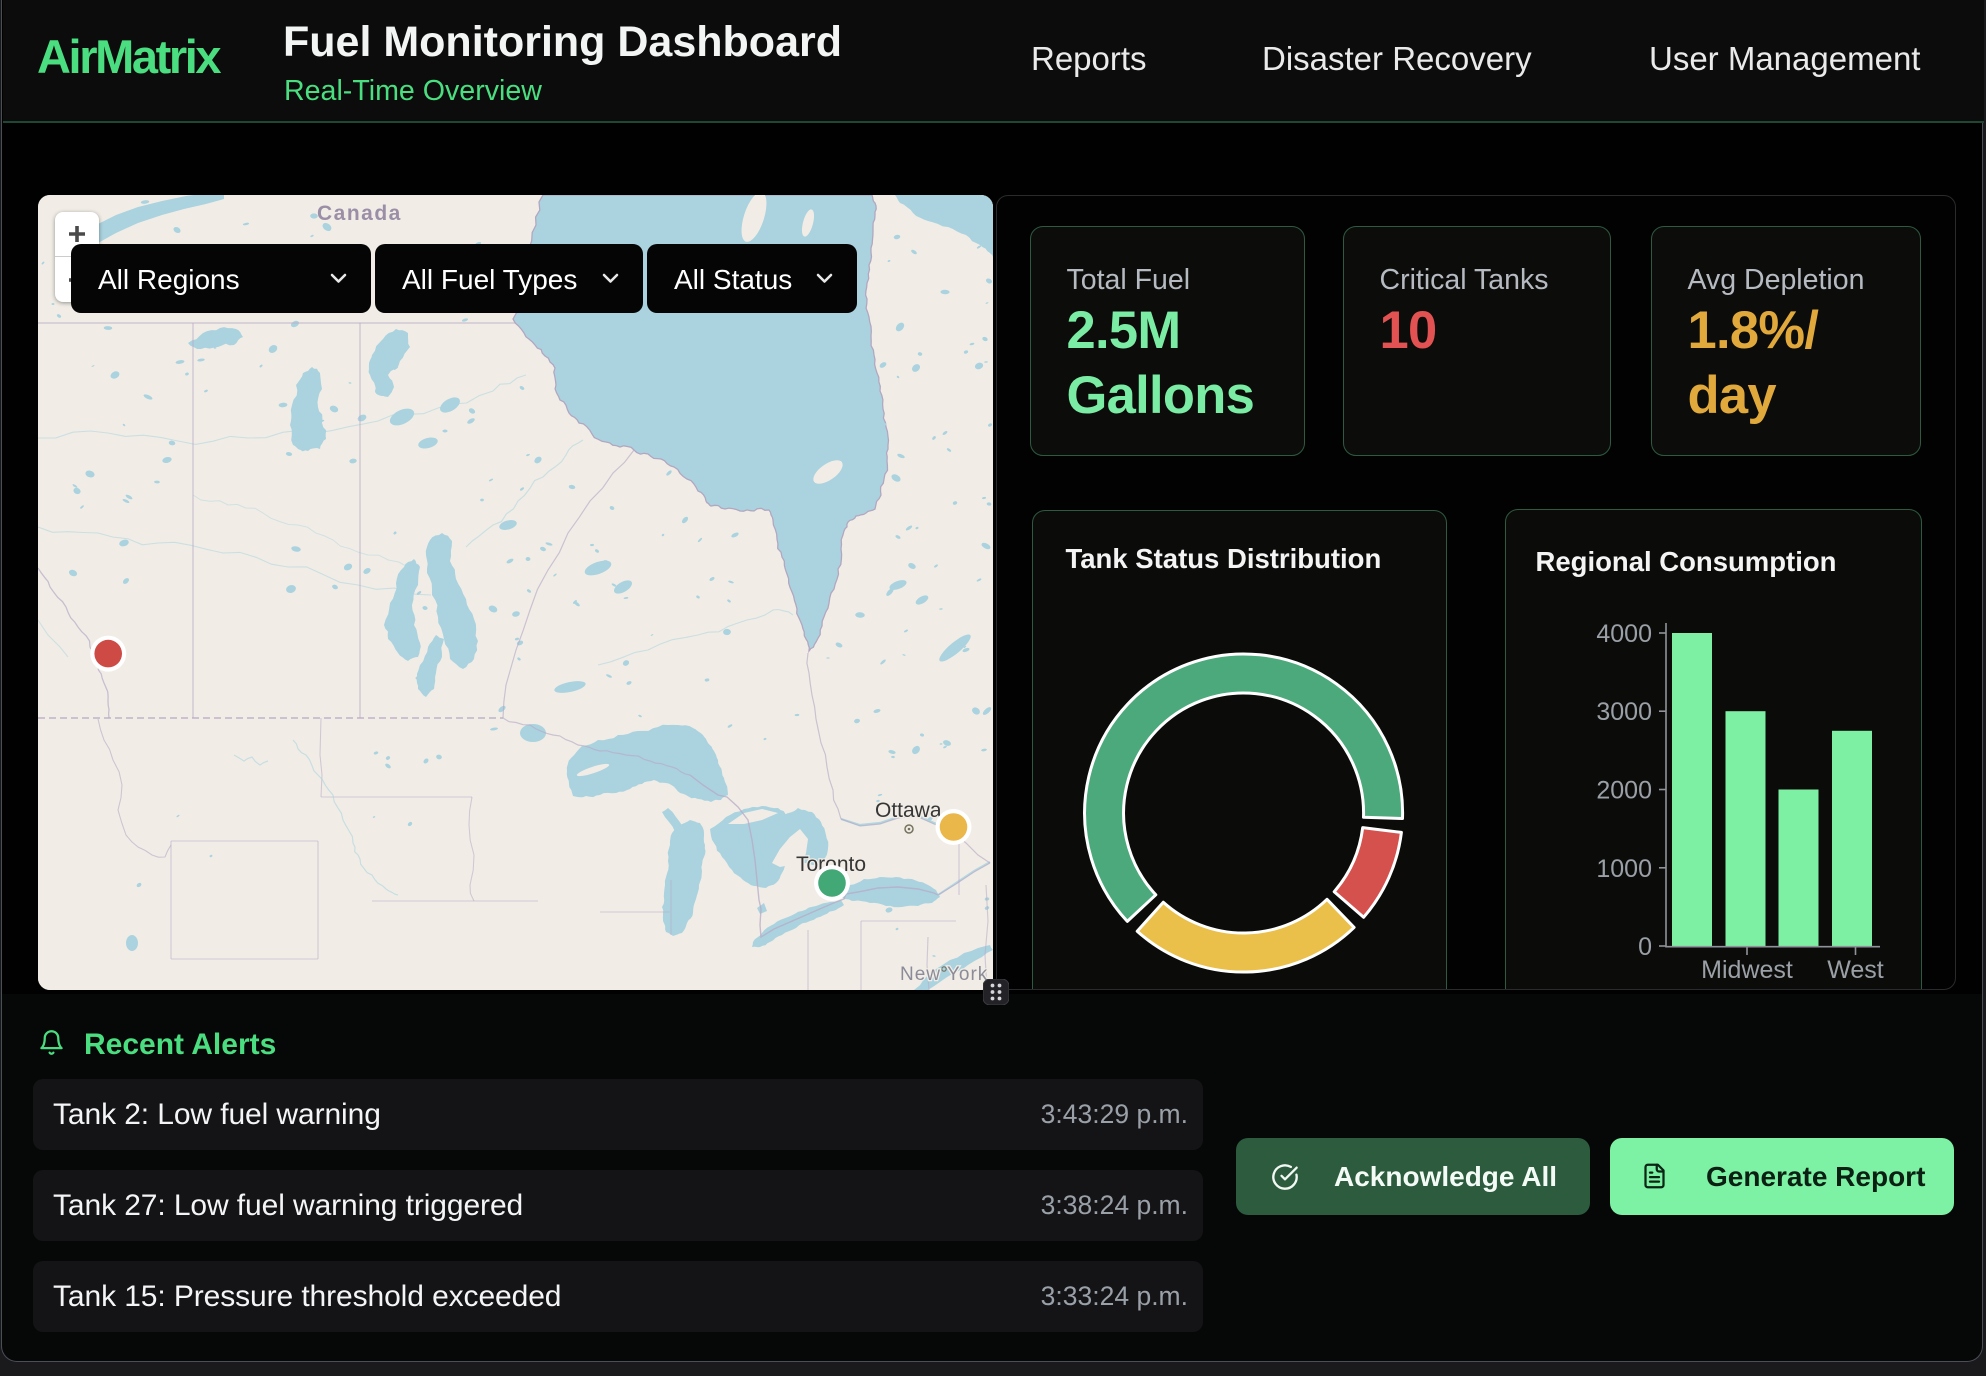 The height and width of the screenshot is (1376, 1986). I want to click on svg-text: West, so click(1855, 970).